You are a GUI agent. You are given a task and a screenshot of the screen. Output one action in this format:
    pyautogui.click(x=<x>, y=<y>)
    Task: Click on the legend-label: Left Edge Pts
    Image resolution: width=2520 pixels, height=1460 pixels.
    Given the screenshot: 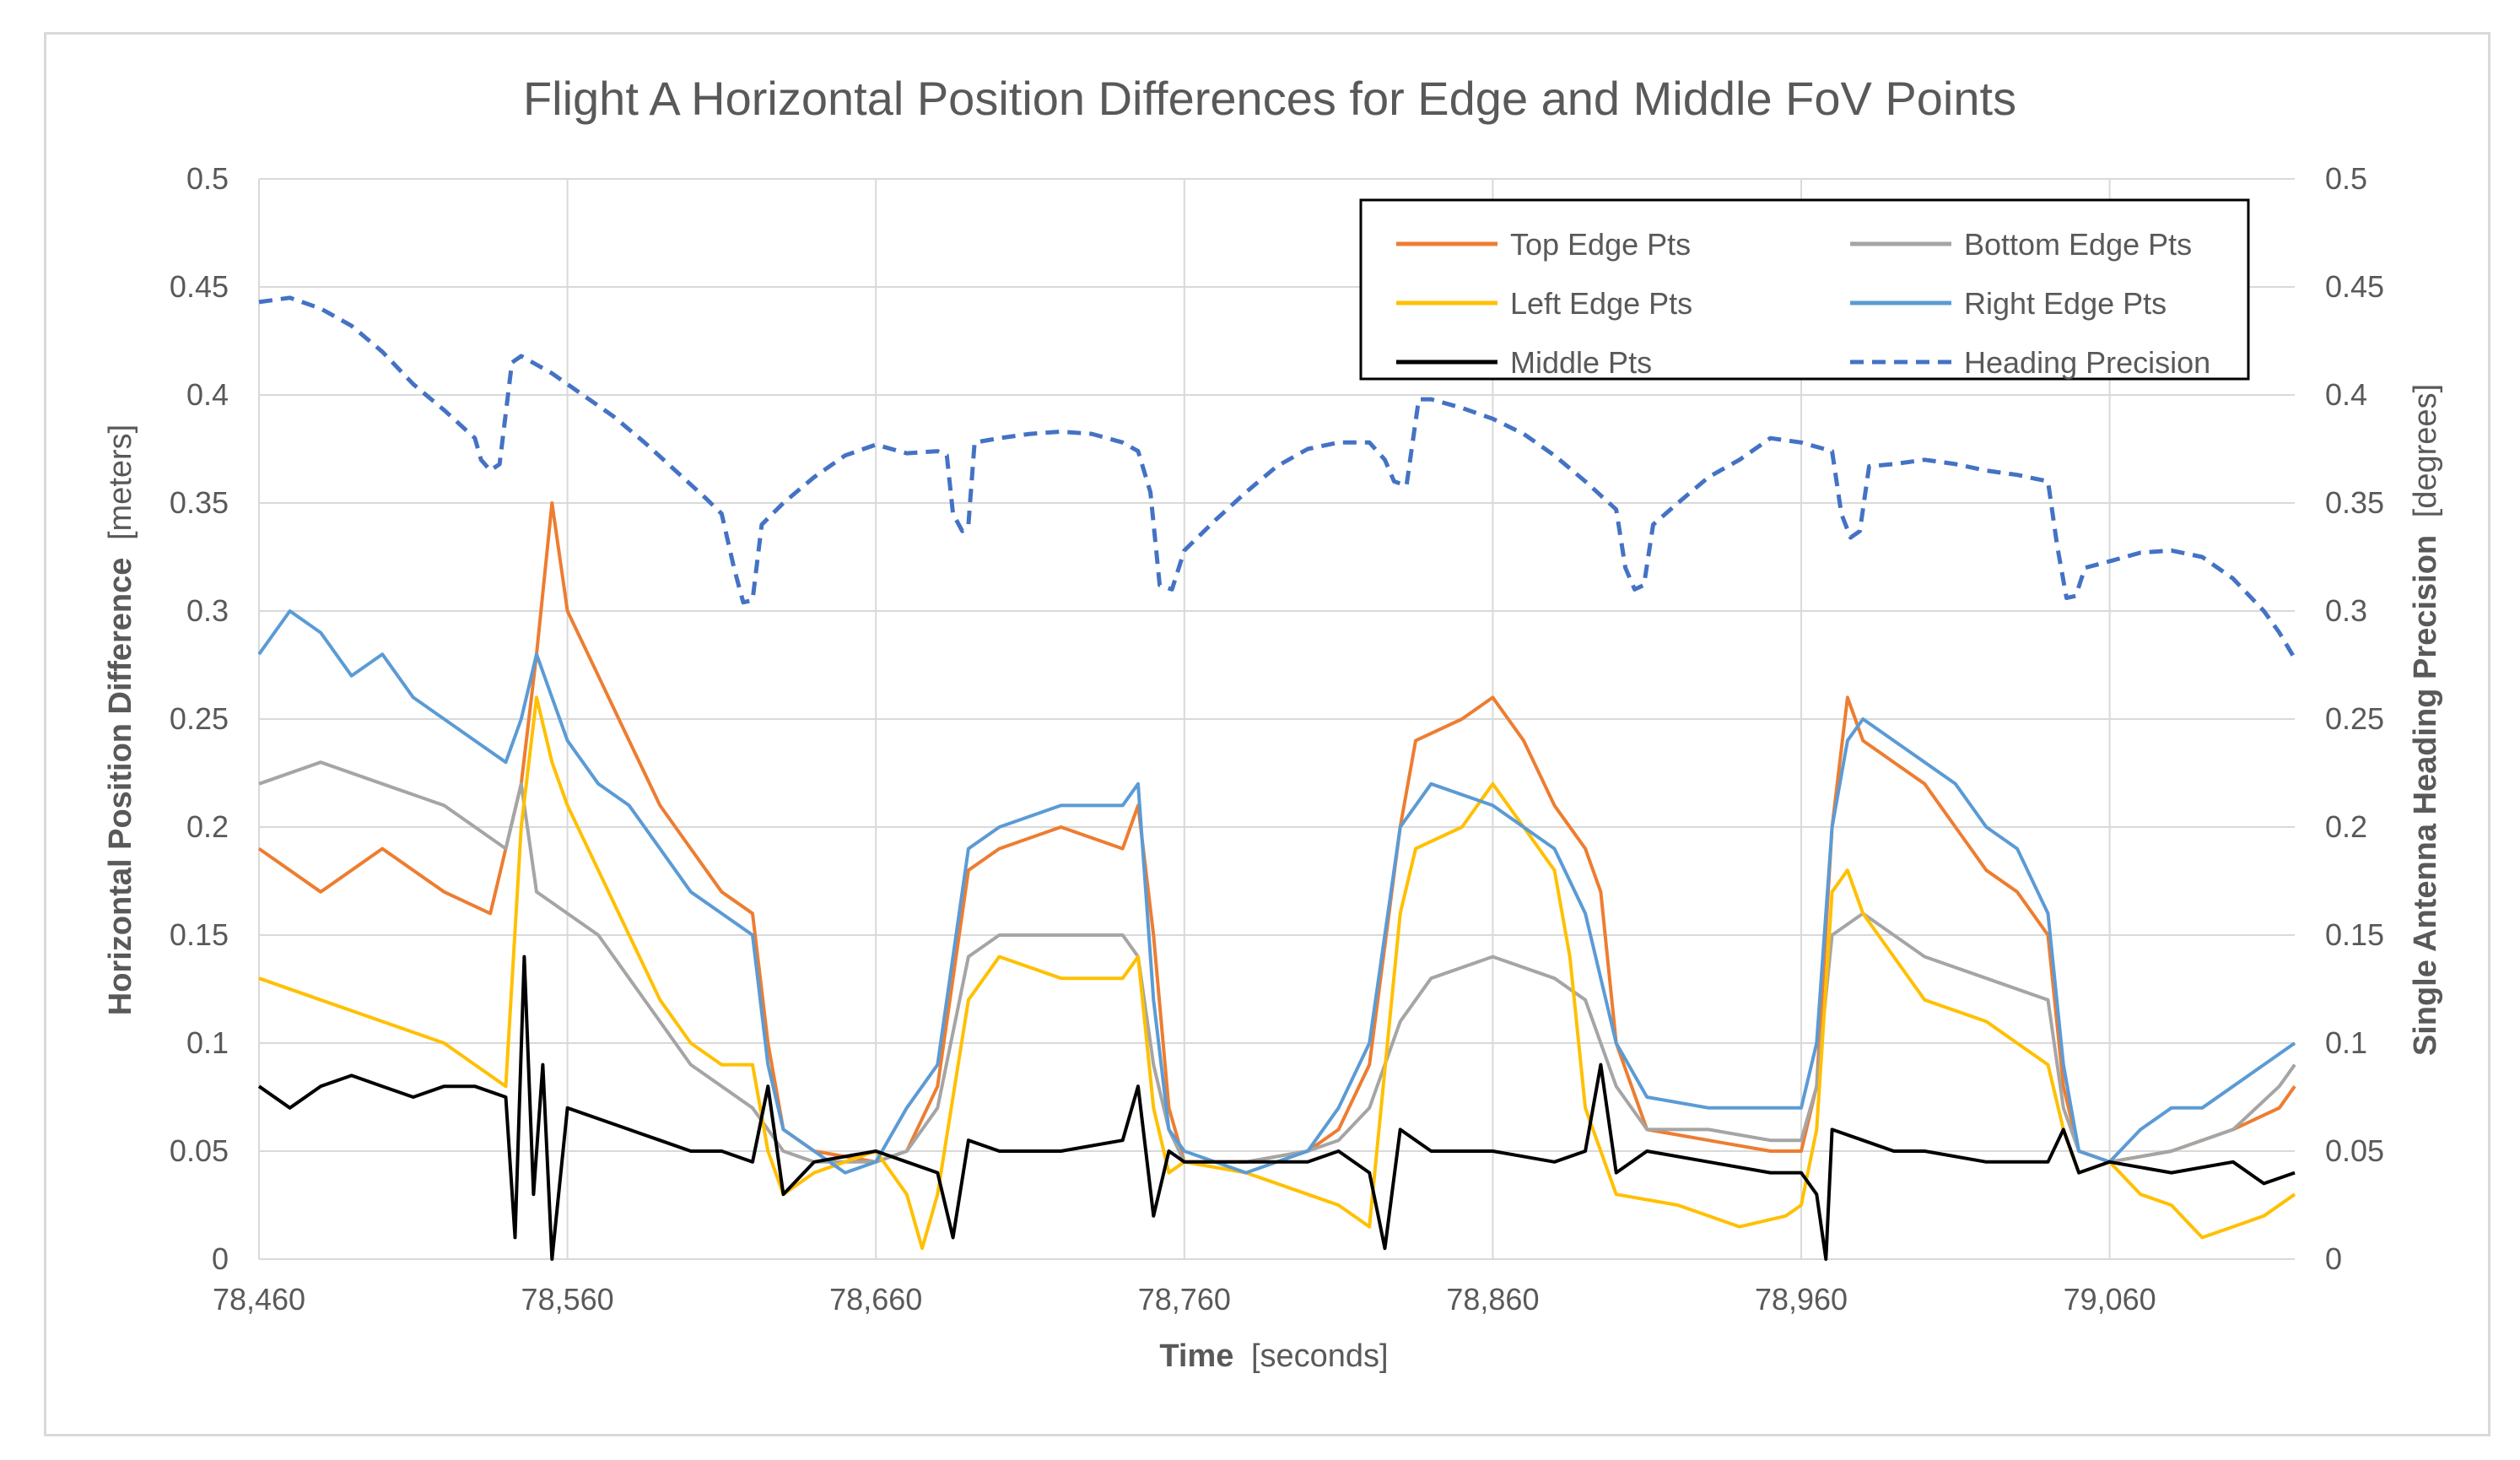 What is the action you would take?
    pyautogui.click(x=1601, y=304)
    